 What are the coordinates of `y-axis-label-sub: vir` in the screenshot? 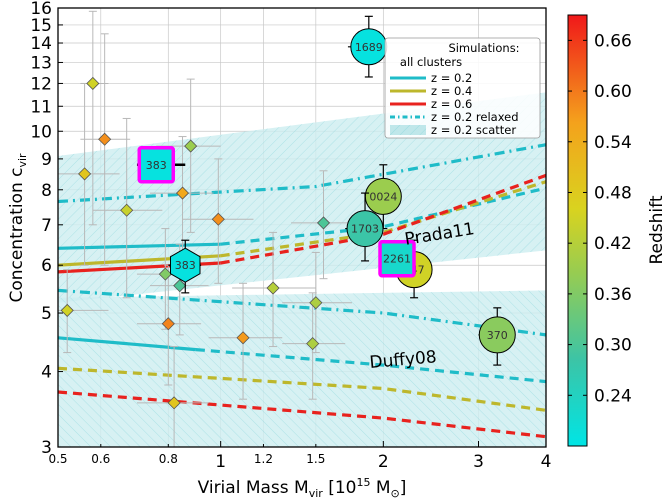 It's located at (22, 160).